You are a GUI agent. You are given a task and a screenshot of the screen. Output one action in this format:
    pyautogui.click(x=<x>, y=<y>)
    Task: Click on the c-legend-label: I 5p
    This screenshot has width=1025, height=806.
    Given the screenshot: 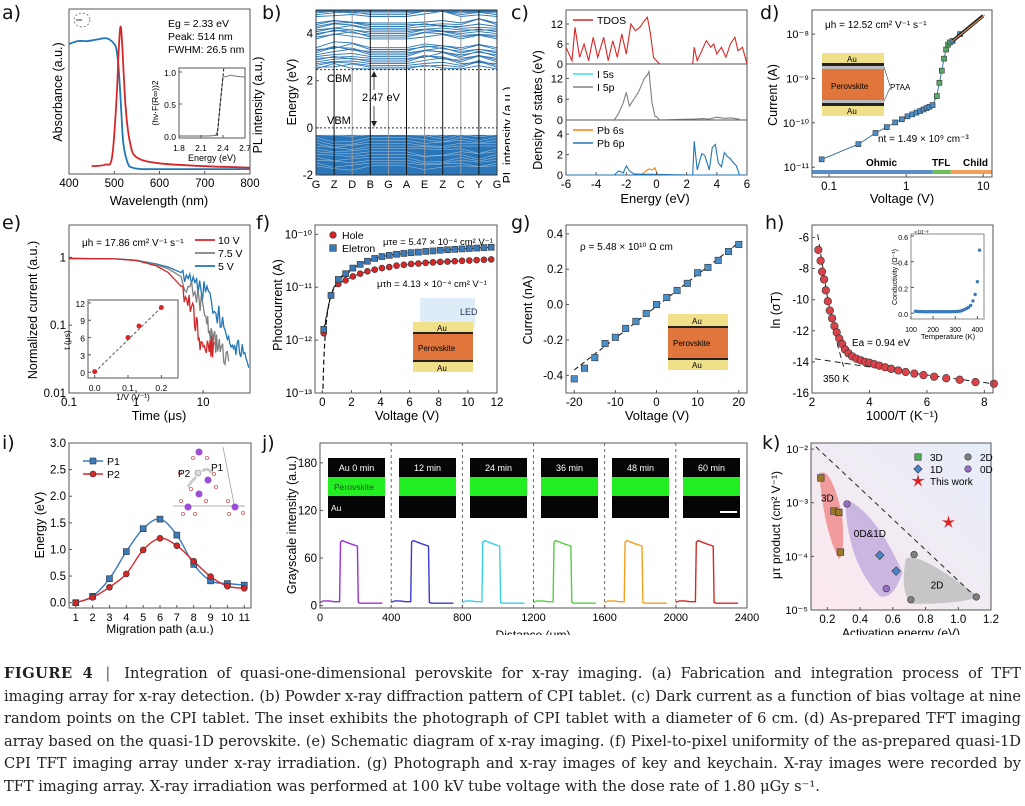 What is the action you would take?
    pyautogui.click(x=606, y=88)
    